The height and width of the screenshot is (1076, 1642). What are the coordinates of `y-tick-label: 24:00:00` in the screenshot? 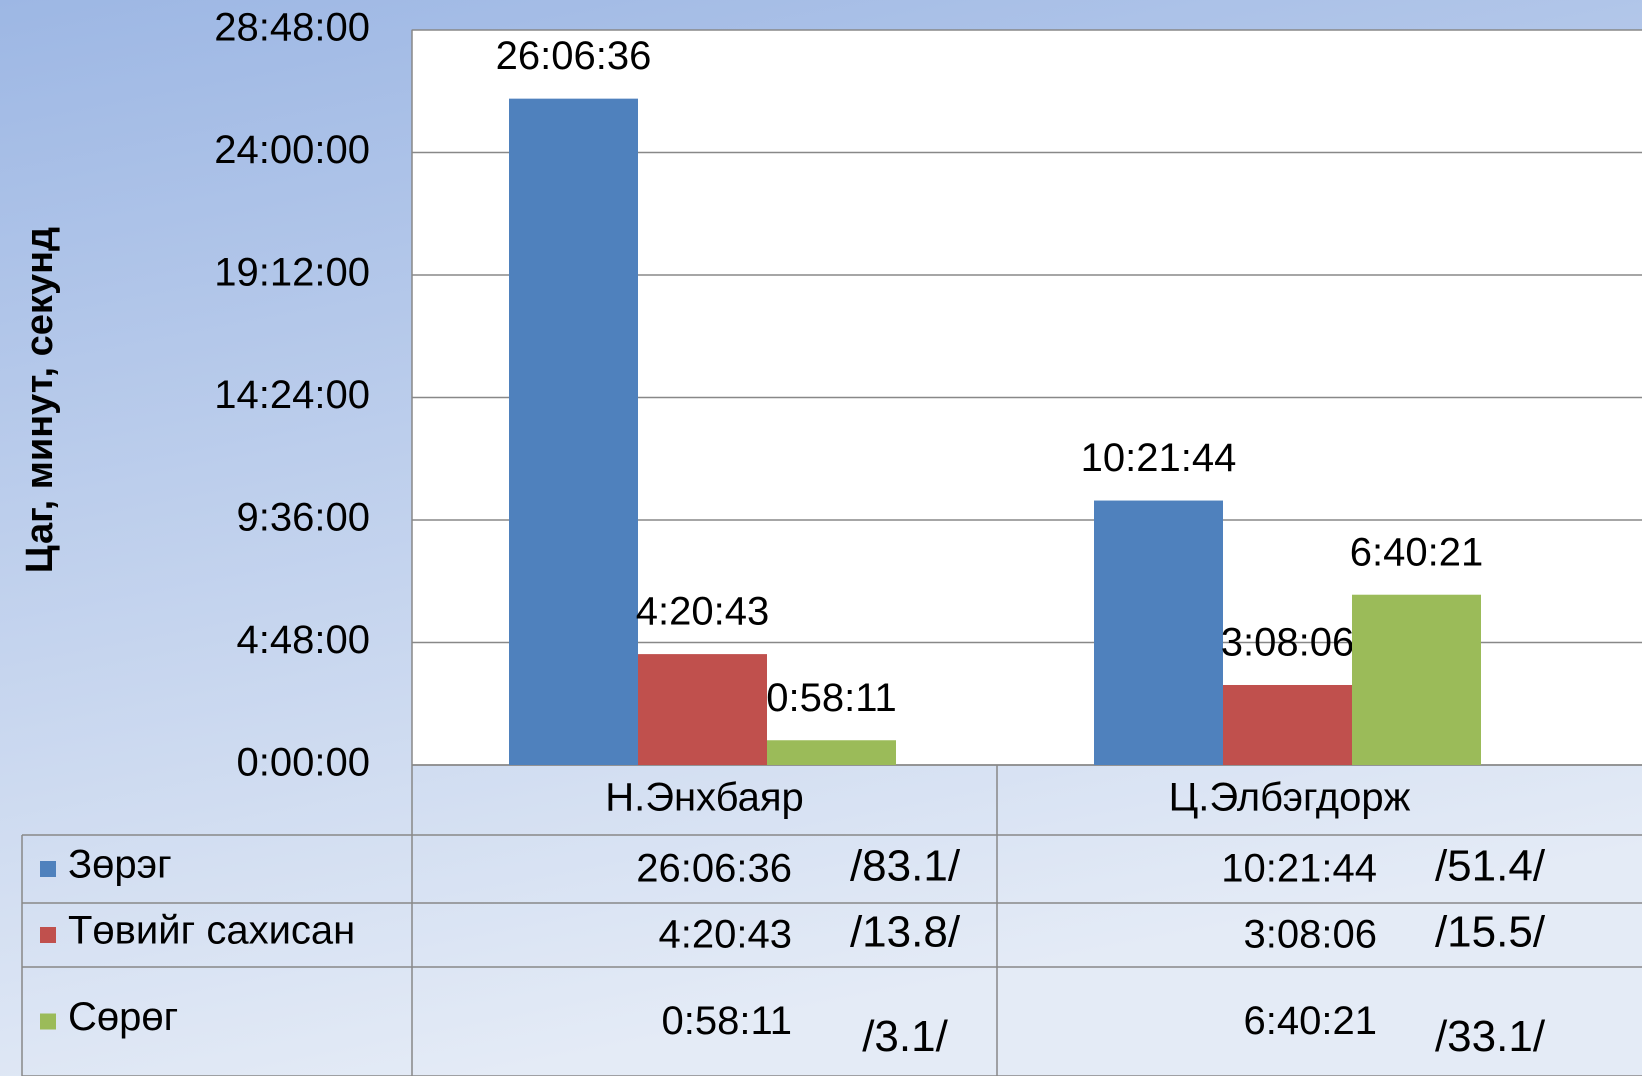 It's located at (292, 150).